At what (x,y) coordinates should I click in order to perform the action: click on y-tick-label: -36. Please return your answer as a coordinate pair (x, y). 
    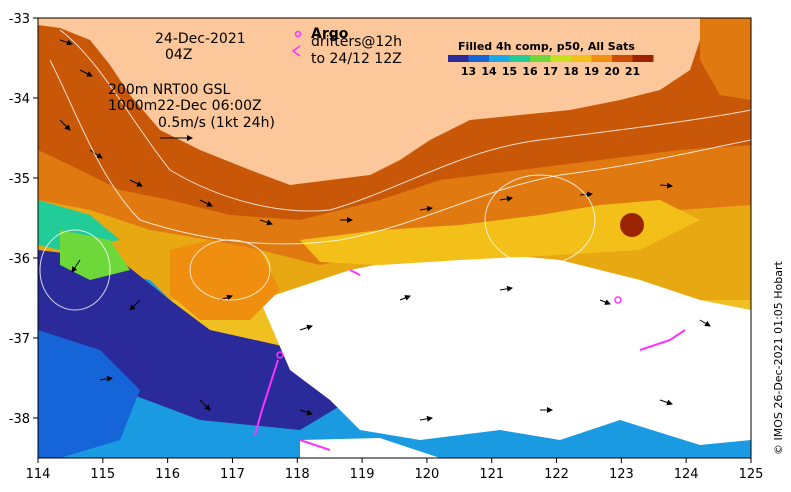
    Looking at the image, I should click on (19, 259).